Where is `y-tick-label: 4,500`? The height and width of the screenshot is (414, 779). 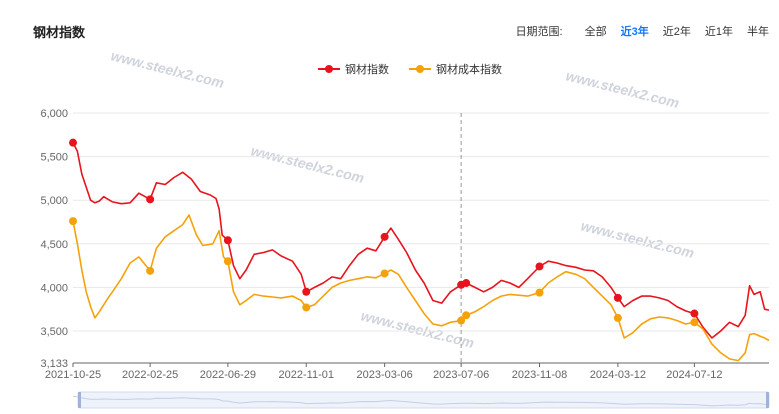
y-tick-label: 4,500 is located at coordinates (54, 245).